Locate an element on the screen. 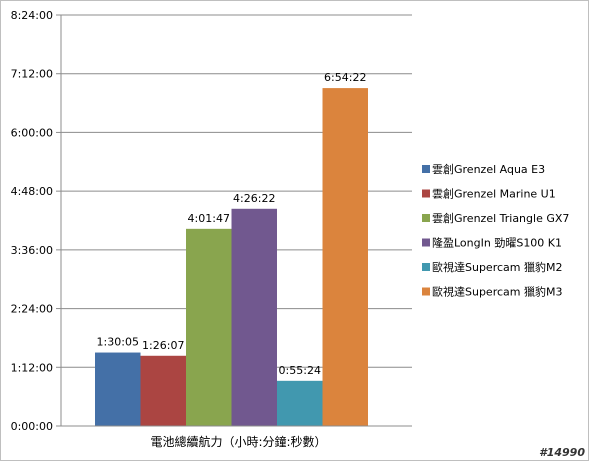 This screenshot has width=589, height=461. legend-entry: 雲創Grenzel Marine U1 is located at coordinates (494, 194).